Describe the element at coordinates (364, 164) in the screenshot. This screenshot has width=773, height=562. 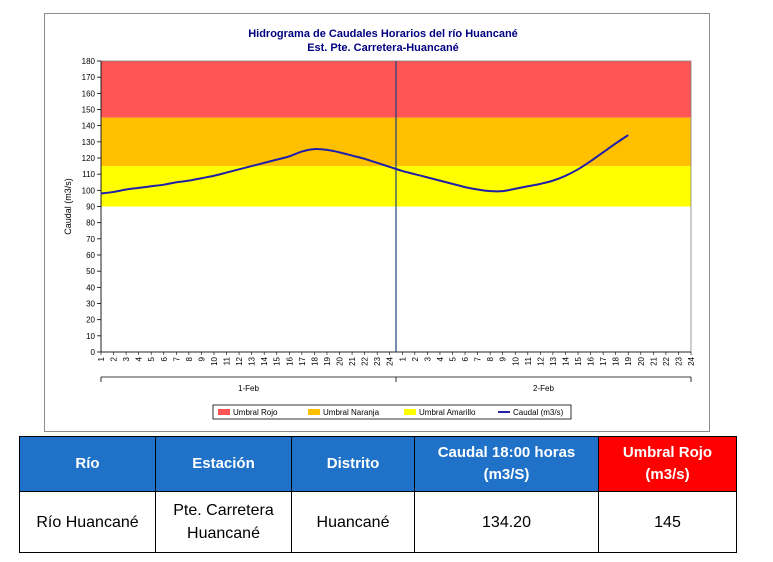
I see `series-caudal-line` at that location.